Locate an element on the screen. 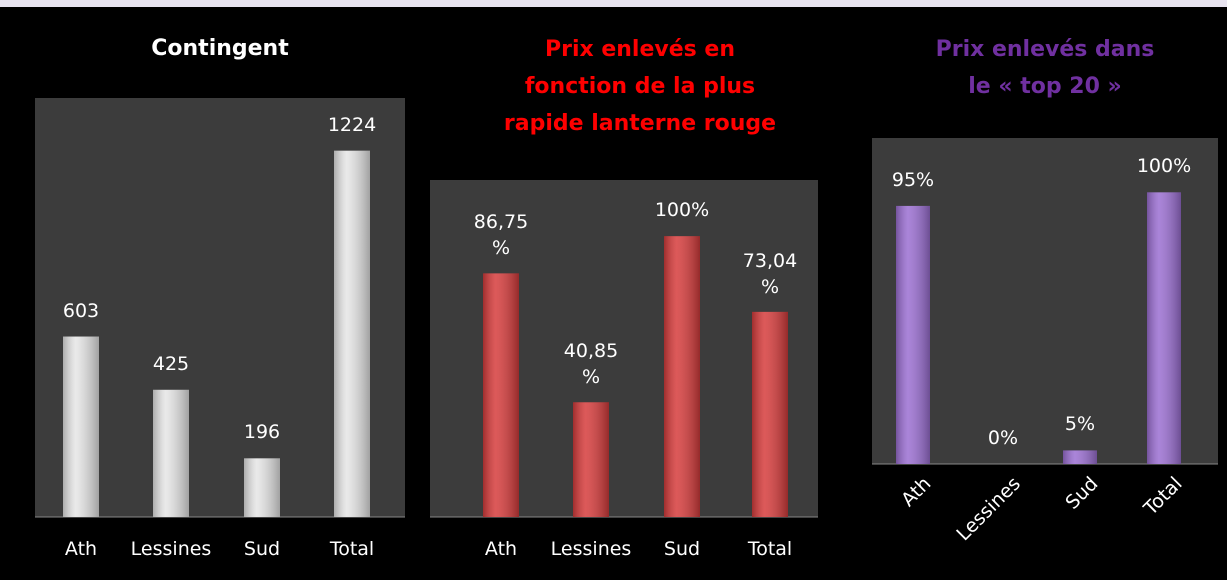  data-label: 73,04 % is located at coordinates (770, 273).